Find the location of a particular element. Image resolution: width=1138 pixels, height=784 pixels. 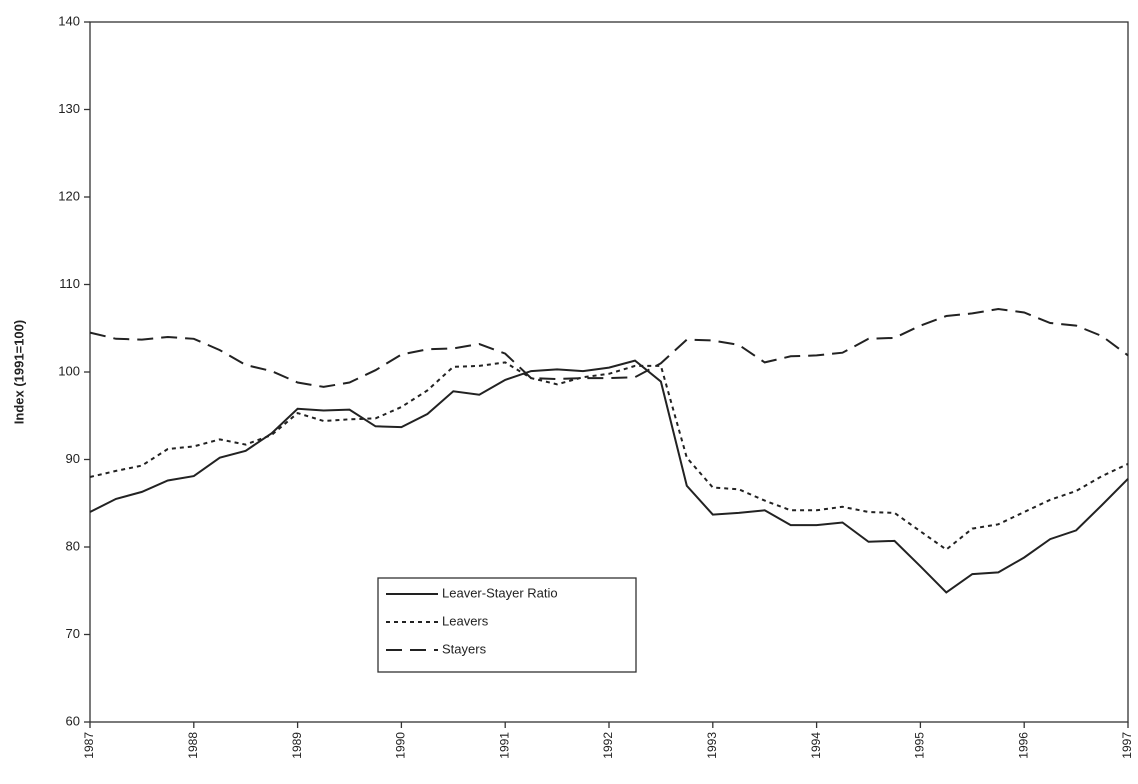

y-tick-label: 70 is located at coordinates (73, 633).